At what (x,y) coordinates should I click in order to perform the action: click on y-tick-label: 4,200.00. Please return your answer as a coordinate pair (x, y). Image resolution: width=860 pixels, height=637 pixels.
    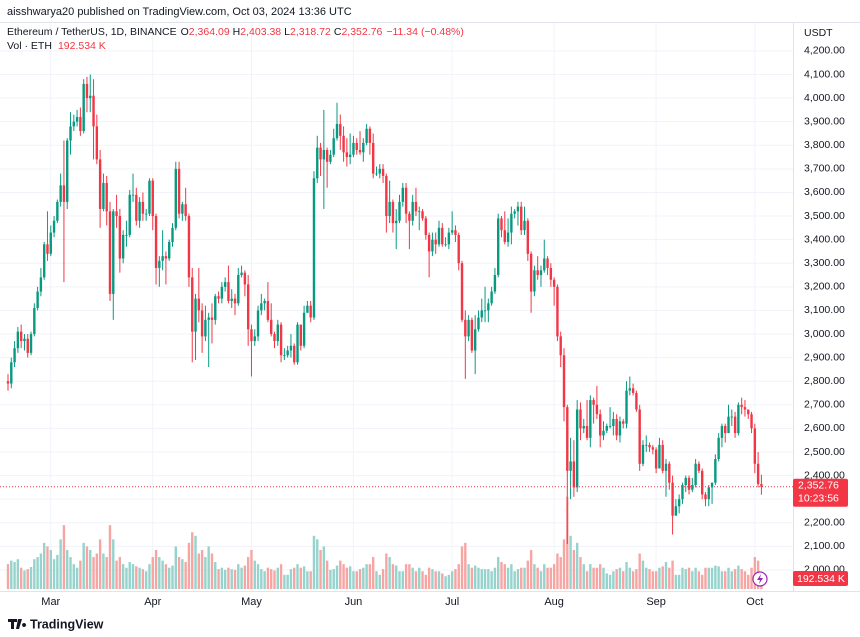
    Looking at the image, I should click on (824, 51).